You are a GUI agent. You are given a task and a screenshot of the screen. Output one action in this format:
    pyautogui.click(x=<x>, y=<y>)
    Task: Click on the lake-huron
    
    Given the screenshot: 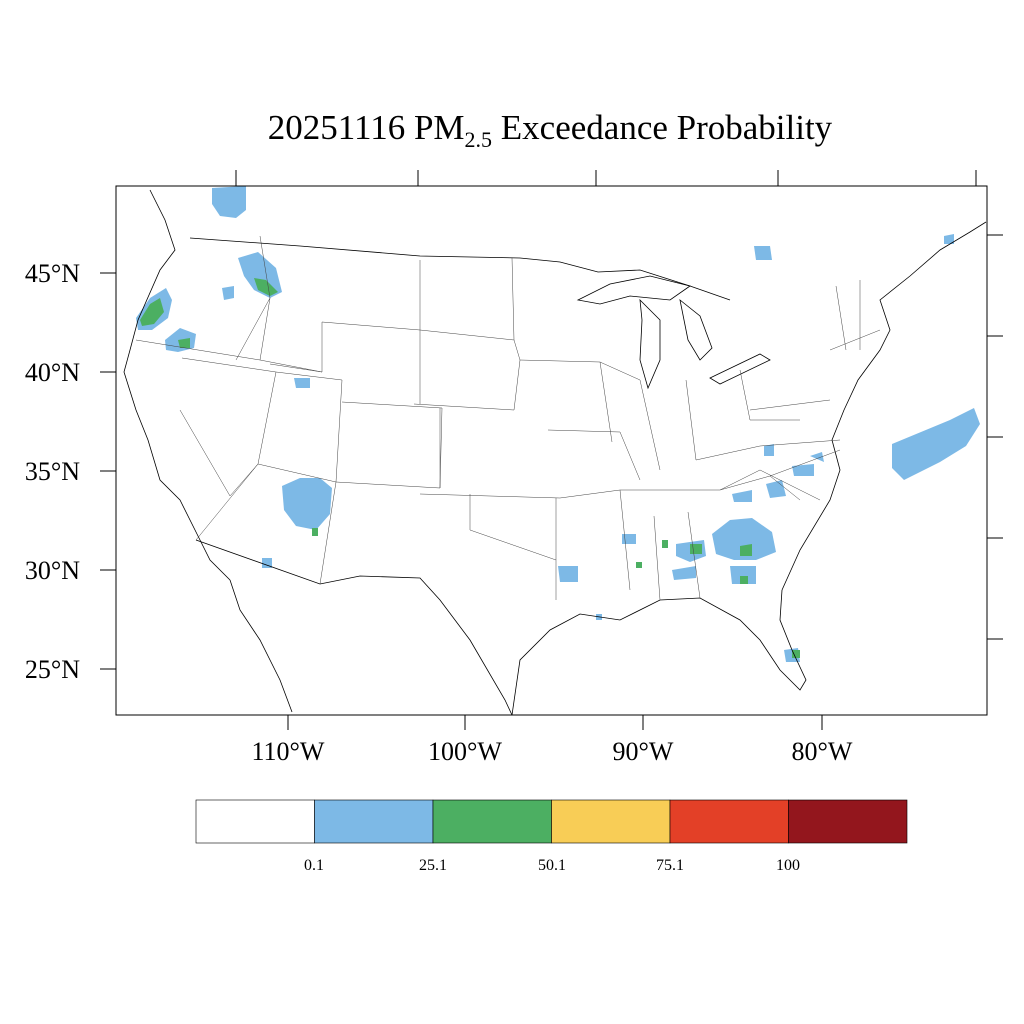 What is the action you would take?
    pyautogui.click(x=696, y=330)
    